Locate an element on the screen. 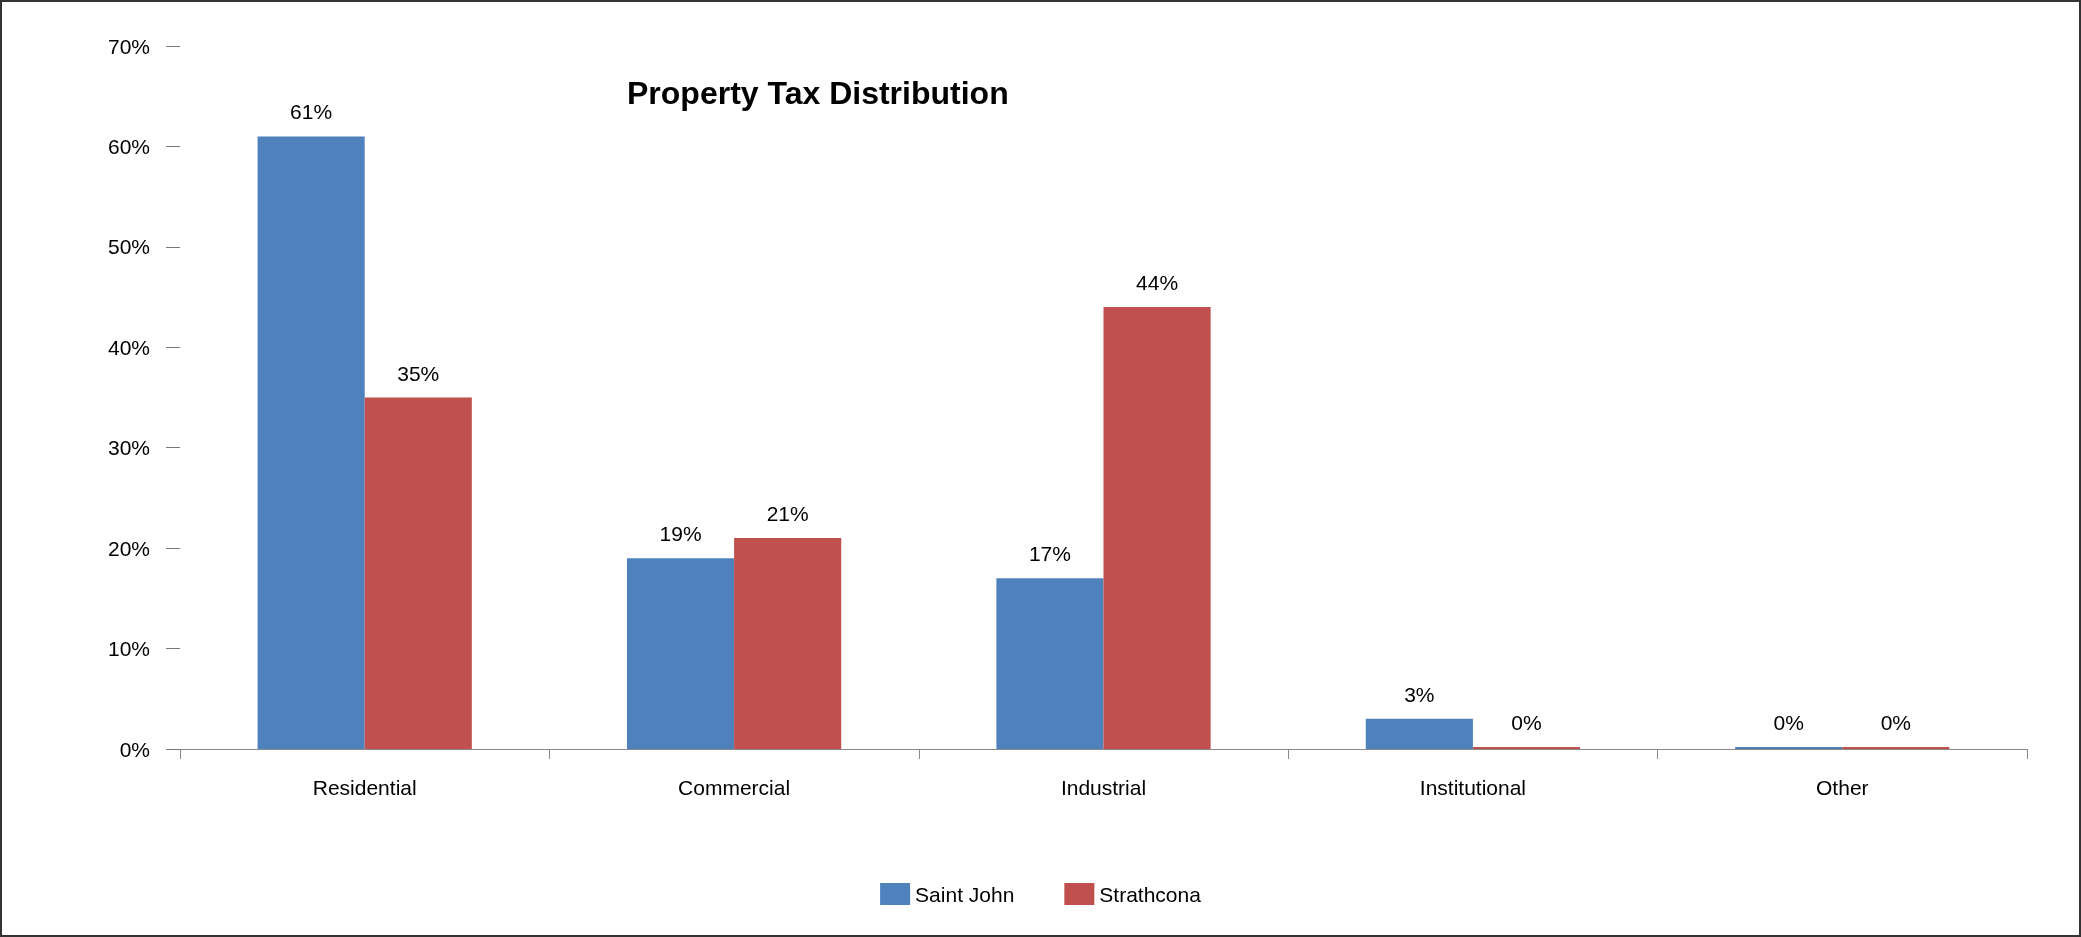 The height and width of the screenshot is (937, 2081). y-tick-label: 40% is located at coordinates (128, 347).